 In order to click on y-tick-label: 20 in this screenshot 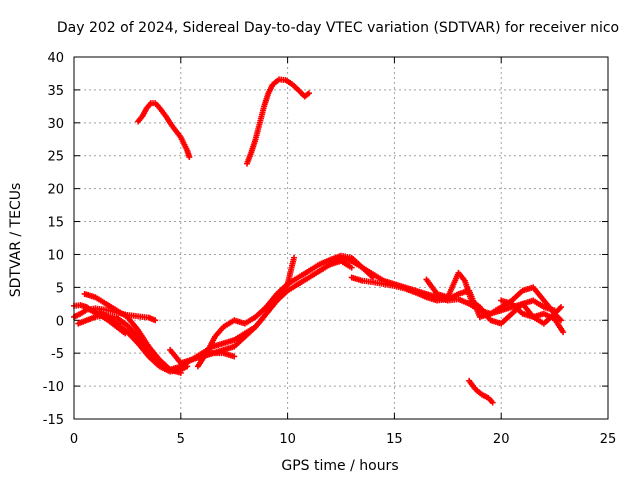, I will do `click(55, 190)`.